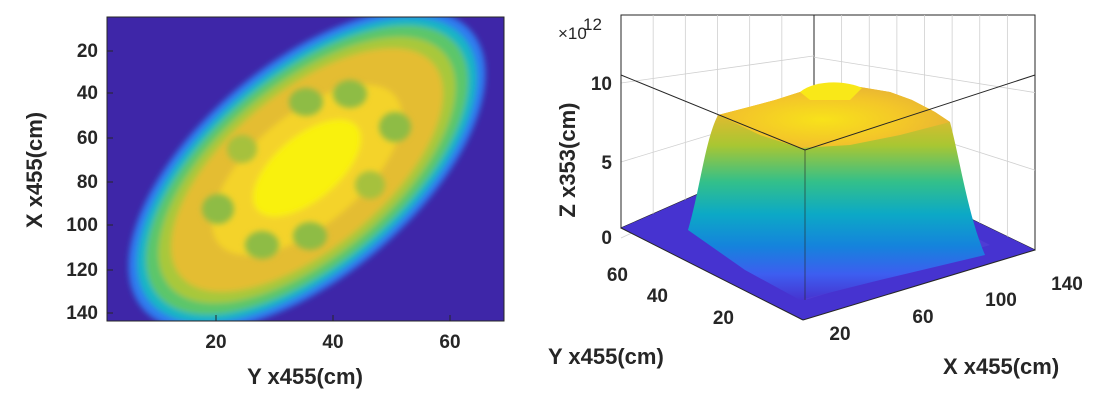  Describe the element at coordinates (82, 270) in the screenshot. I see `heatmap-y-tick-label: 120` at that location.